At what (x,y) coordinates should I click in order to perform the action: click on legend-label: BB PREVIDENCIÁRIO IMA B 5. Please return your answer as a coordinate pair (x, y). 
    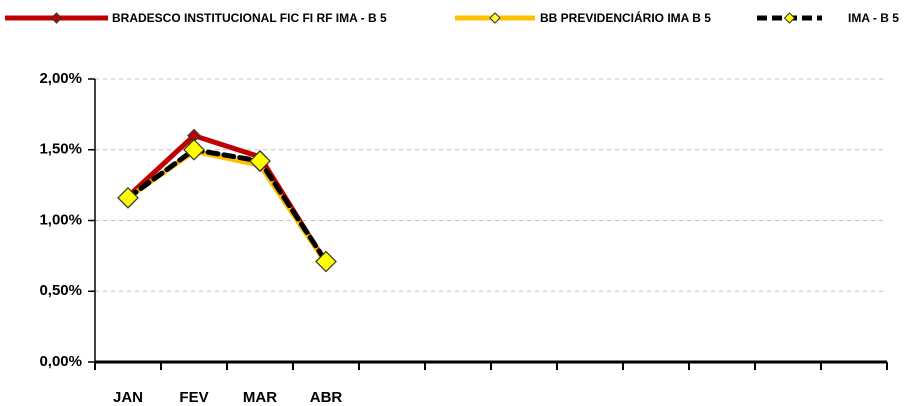
    Looking at the image, I should click on (625, 17).